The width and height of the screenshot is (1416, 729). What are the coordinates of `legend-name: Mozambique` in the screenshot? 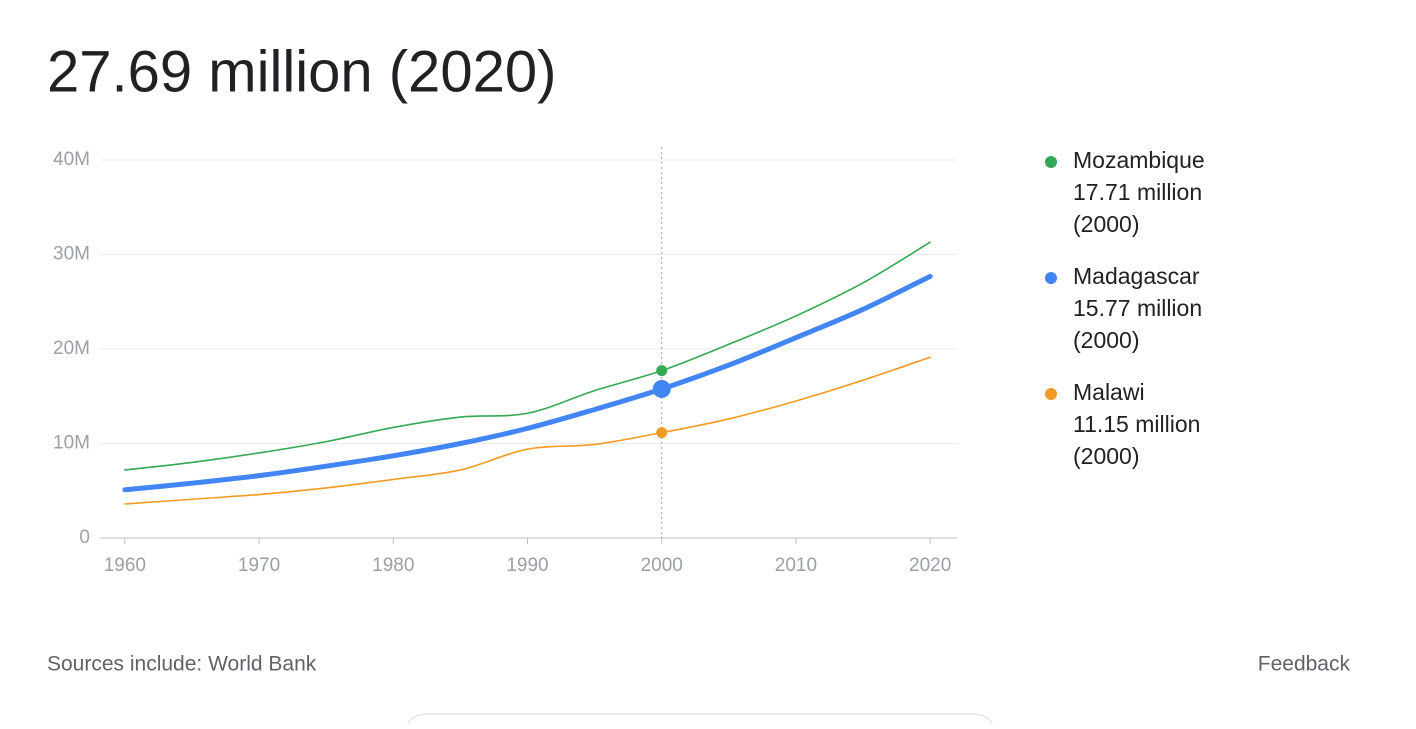 It's located at (1139, 160).